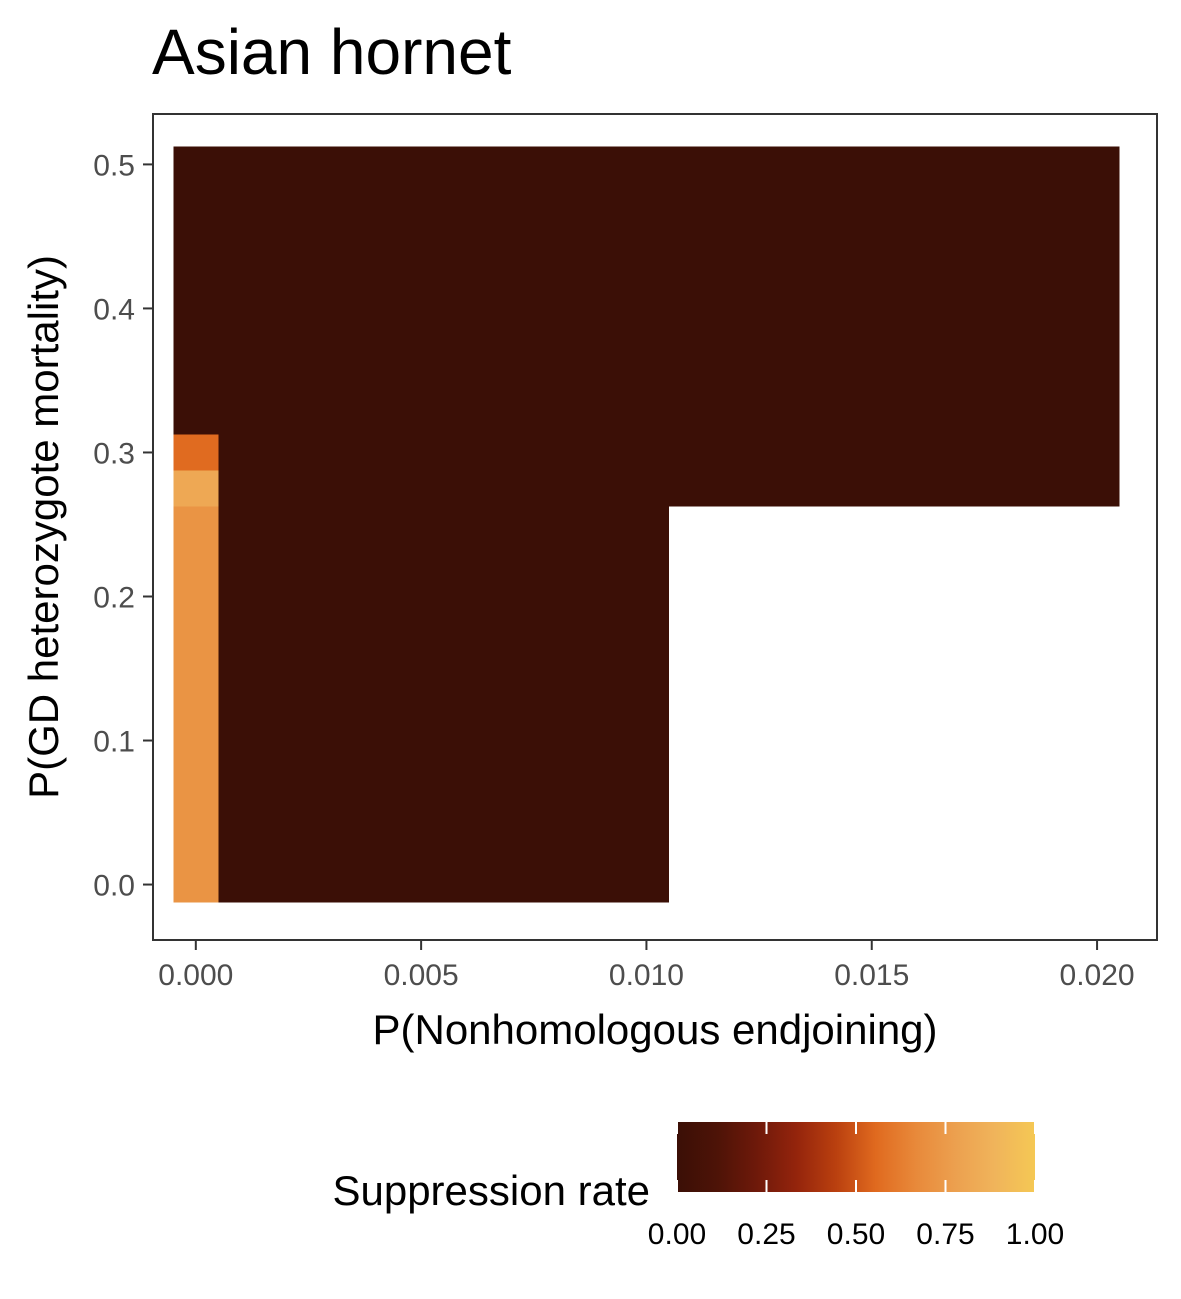 The width and height of the screenshot is (1181, 1299). What do you see at coordinates (332, 52) in the screenshot?
I see `chart-title: Asian hornet` at bounding box center [332, 52].